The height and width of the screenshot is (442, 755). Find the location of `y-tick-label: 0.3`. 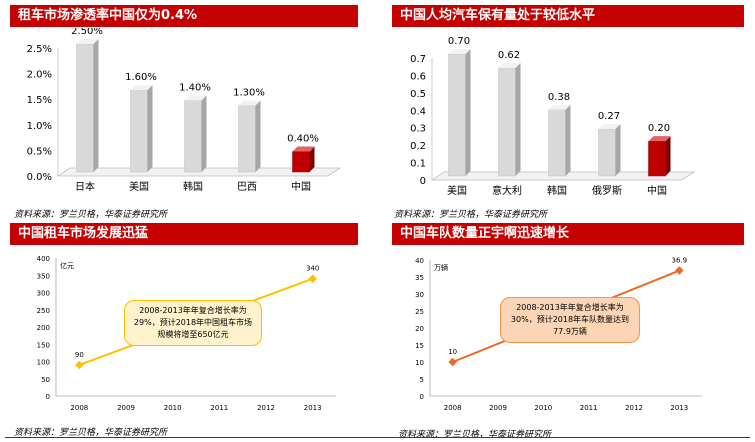

y-tick-label: 0.3 is located at coordinates (418, 129).